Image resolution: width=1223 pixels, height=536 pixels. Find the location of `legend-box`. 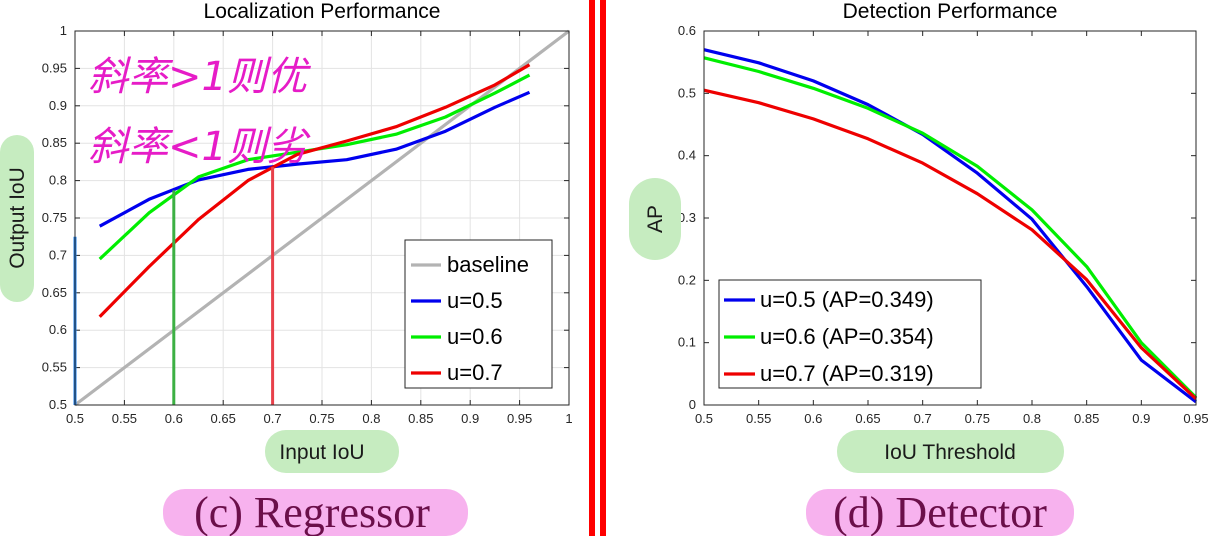

legend-box is located at coordinates (850, 334).